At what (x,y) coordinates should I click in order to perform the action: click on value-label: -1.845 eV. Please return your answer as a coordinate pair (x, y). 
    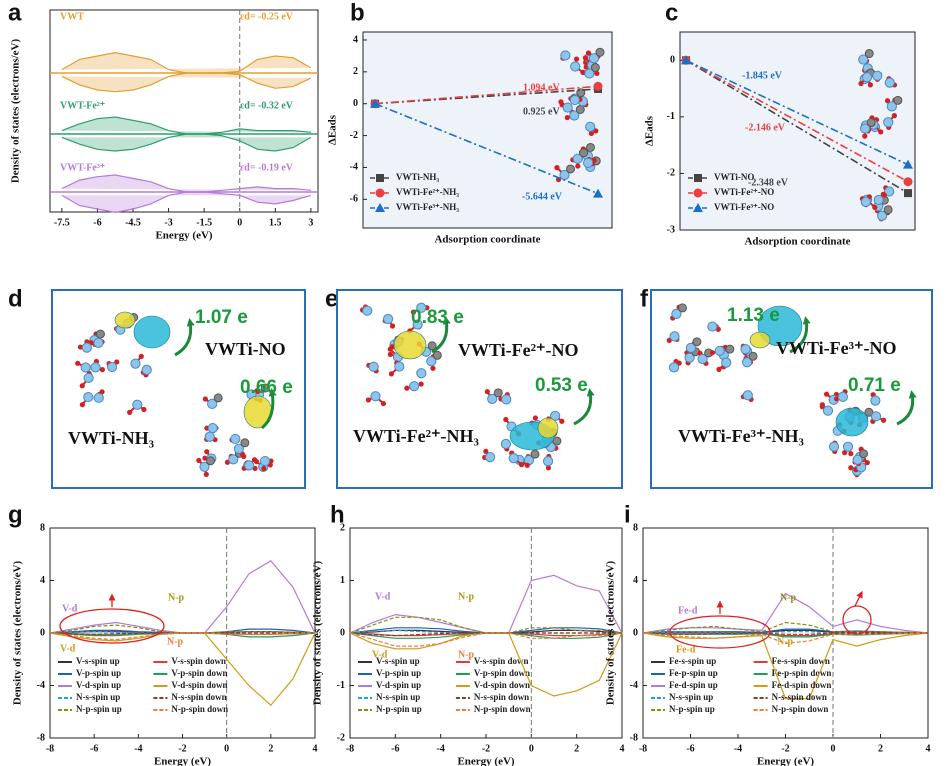
    Looking at the image, I should click on (762, 75).